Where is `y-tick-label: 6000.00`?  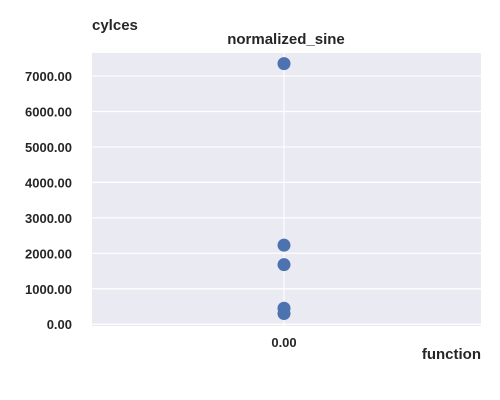 y-tick-label: 6000.00 is located at coordinates (48, 112).